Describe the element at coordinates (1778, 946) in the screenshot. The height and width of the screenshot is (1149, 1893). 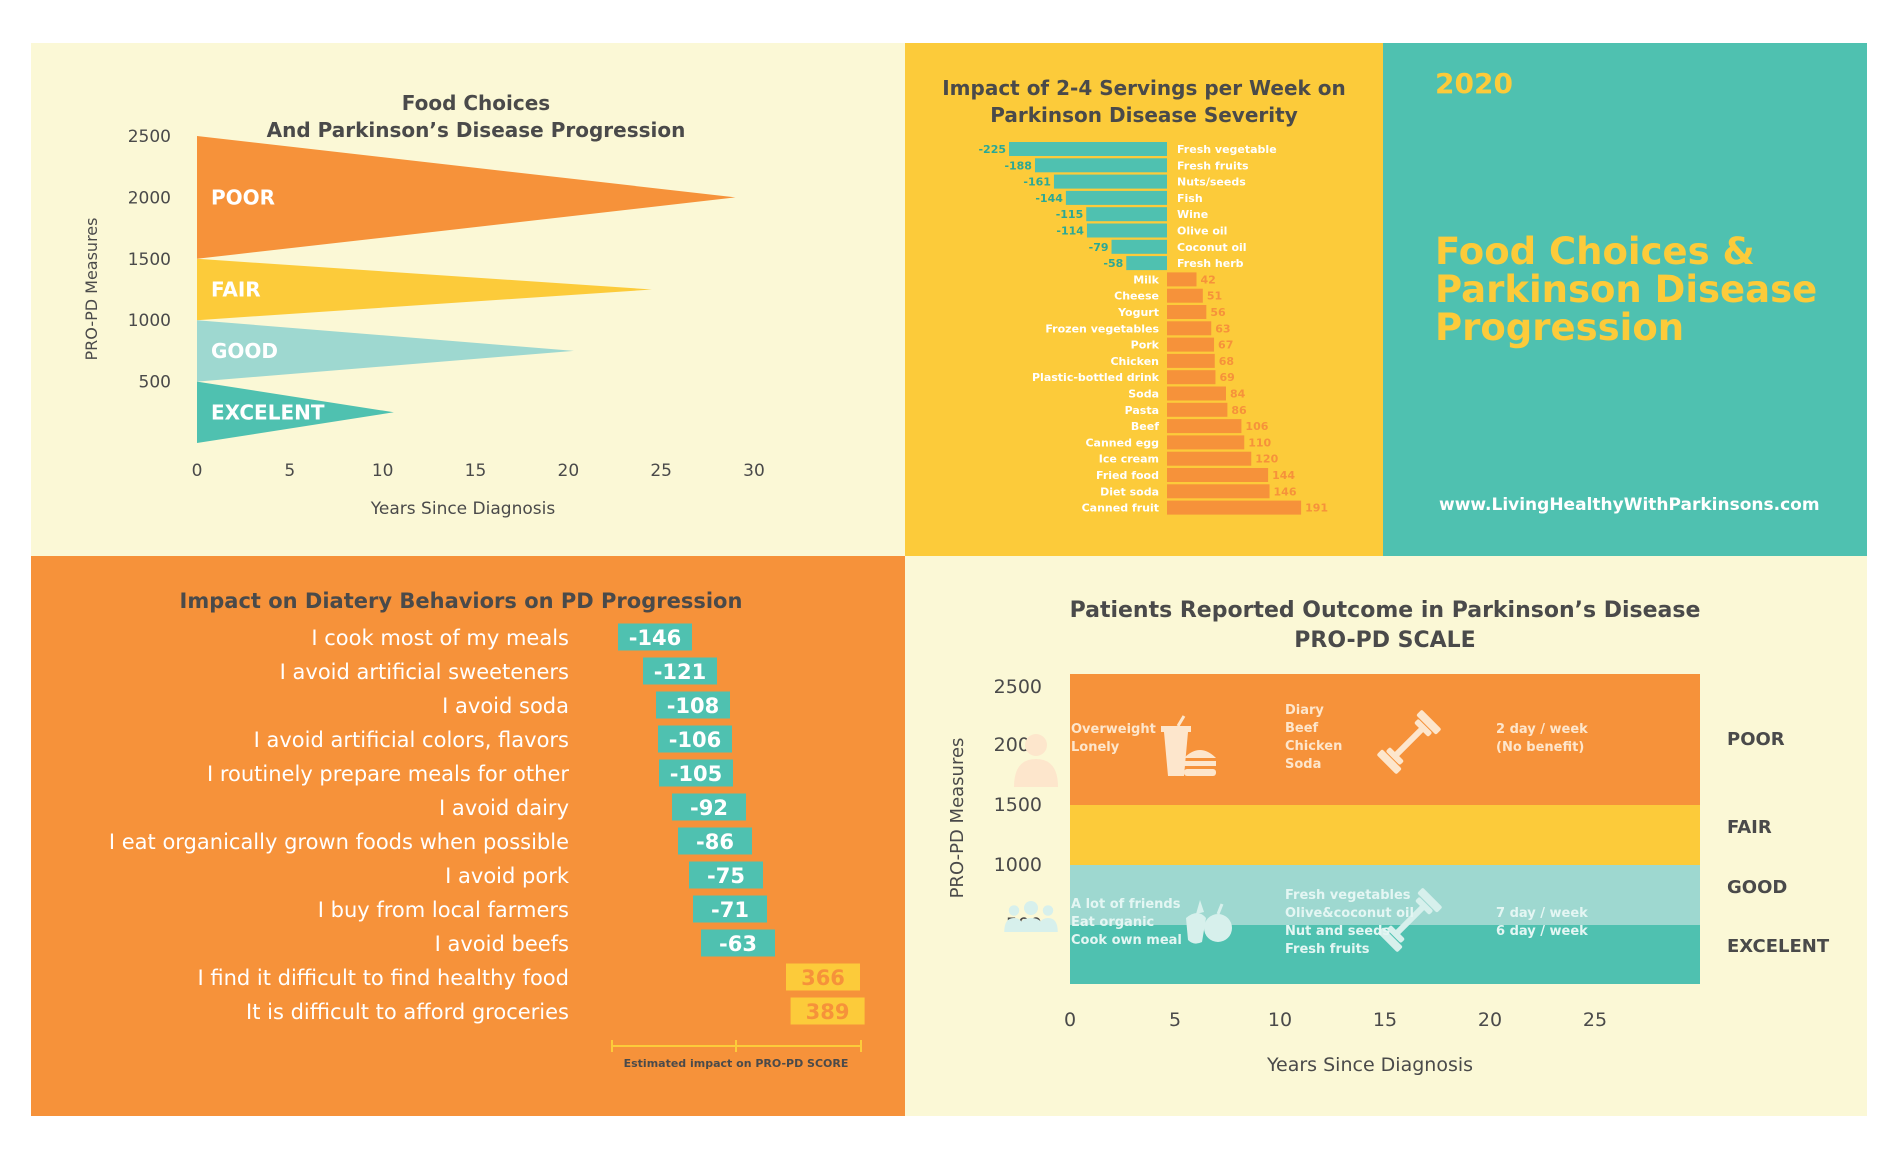
I see `band-label: EXCELENT` at that location.